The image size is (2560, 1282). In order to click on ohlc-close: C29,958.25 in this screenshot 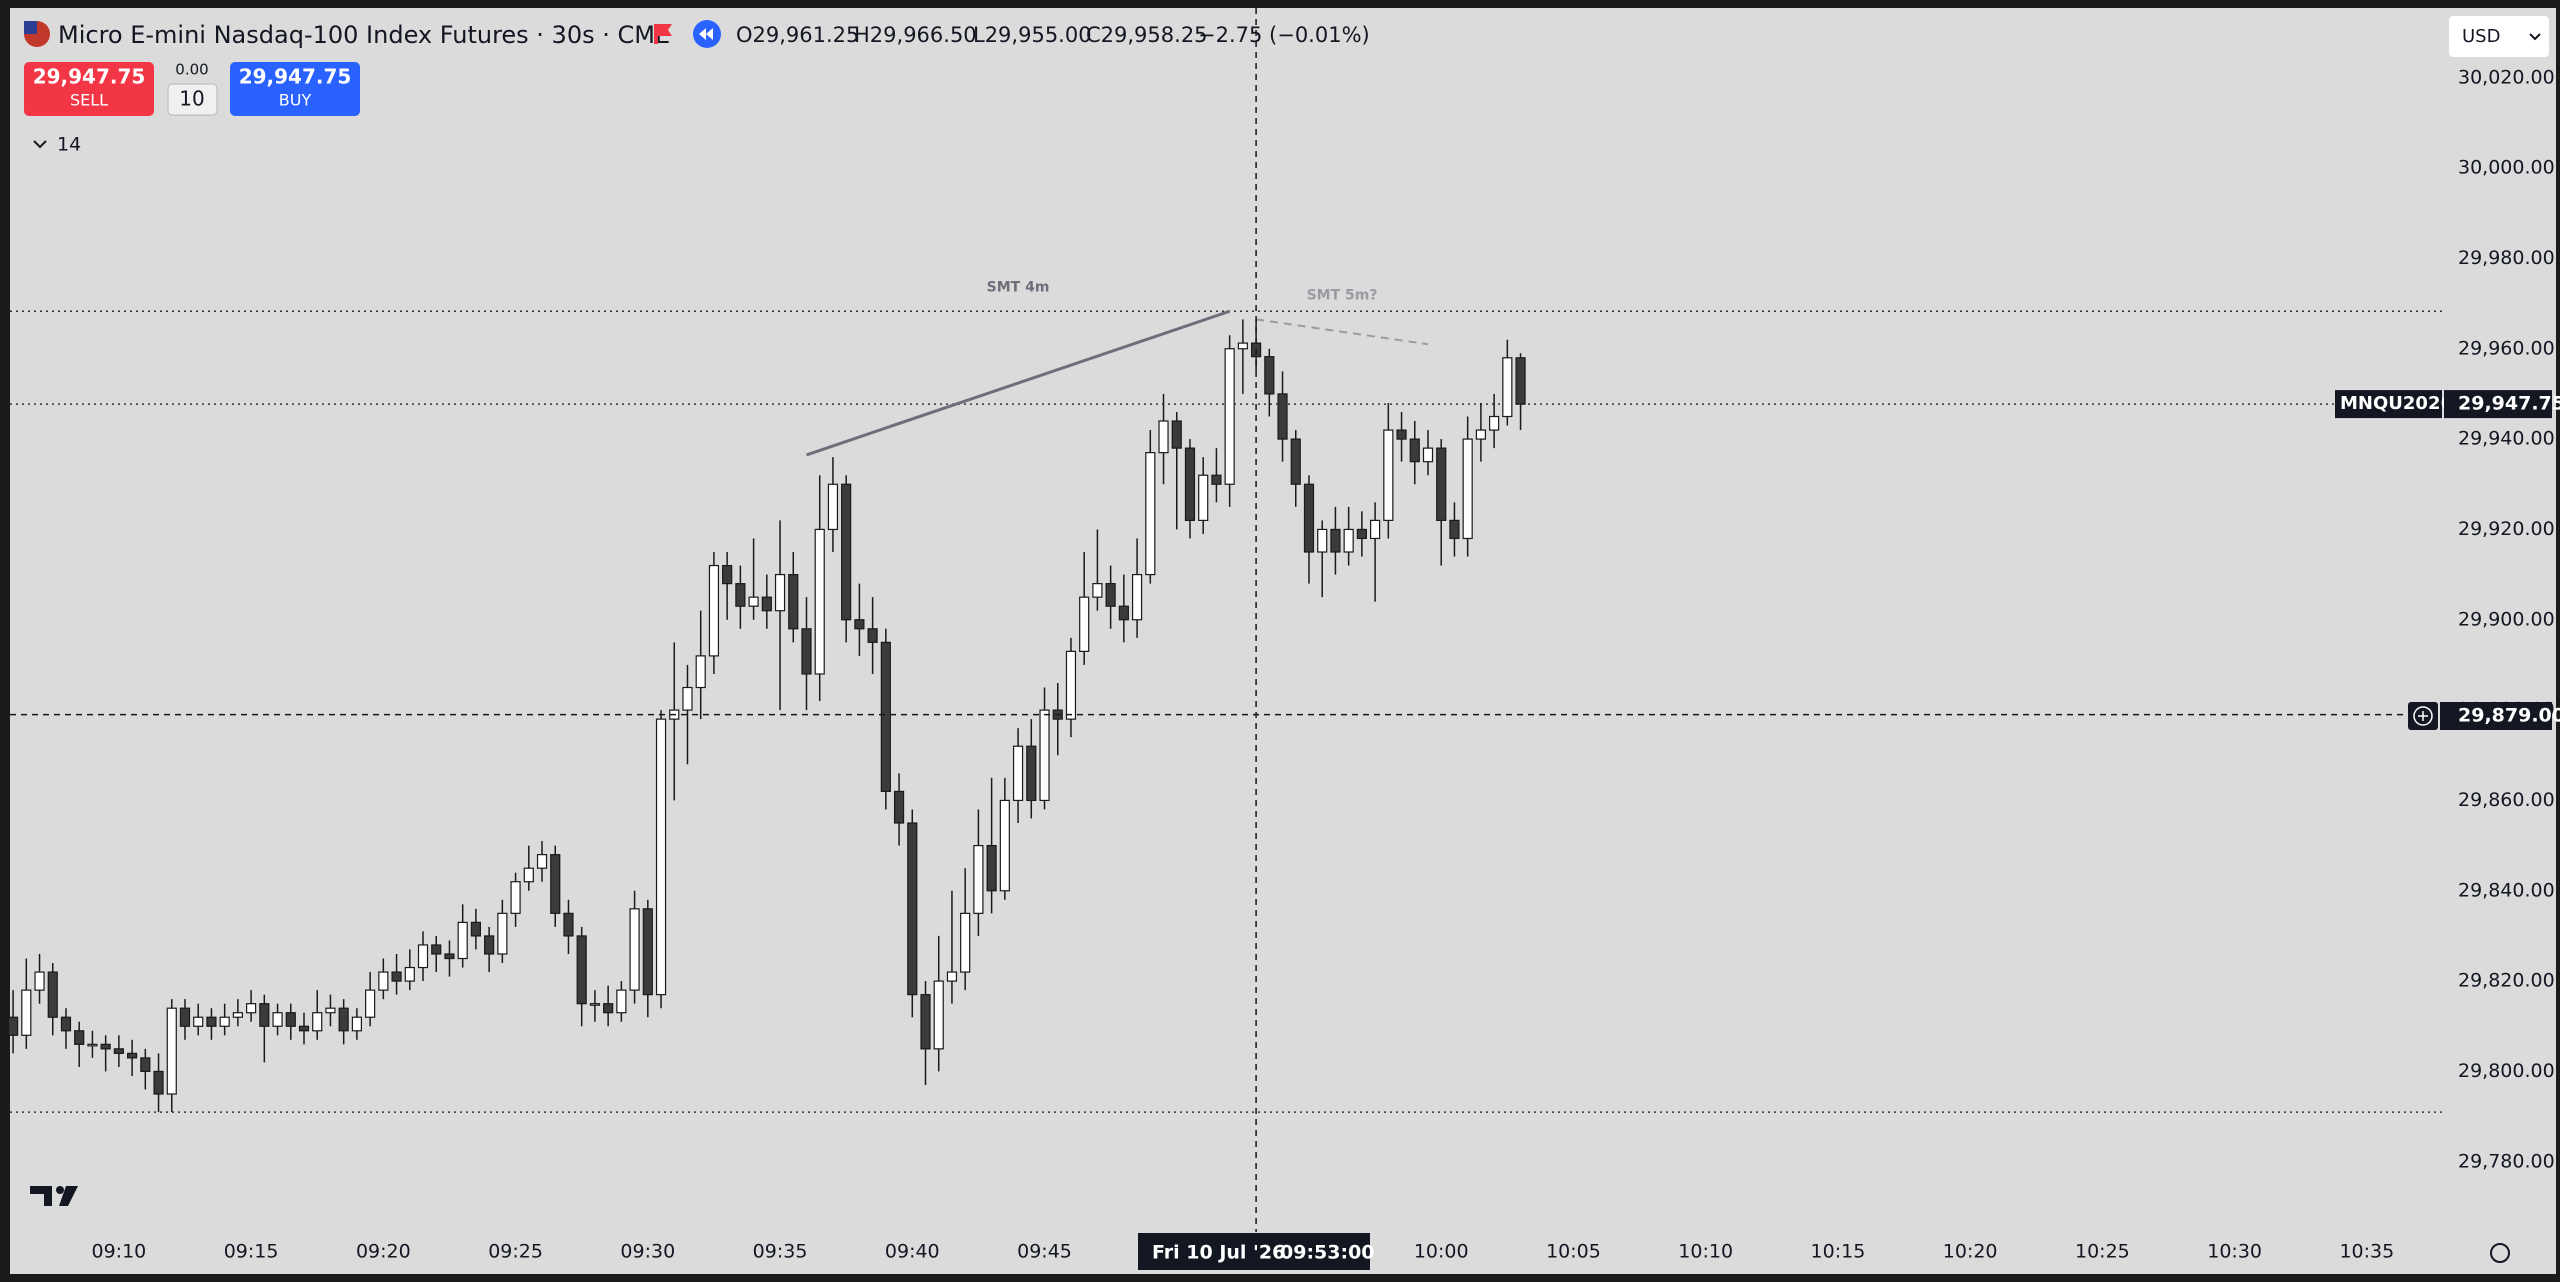, I will do `click(1147, 35)`.